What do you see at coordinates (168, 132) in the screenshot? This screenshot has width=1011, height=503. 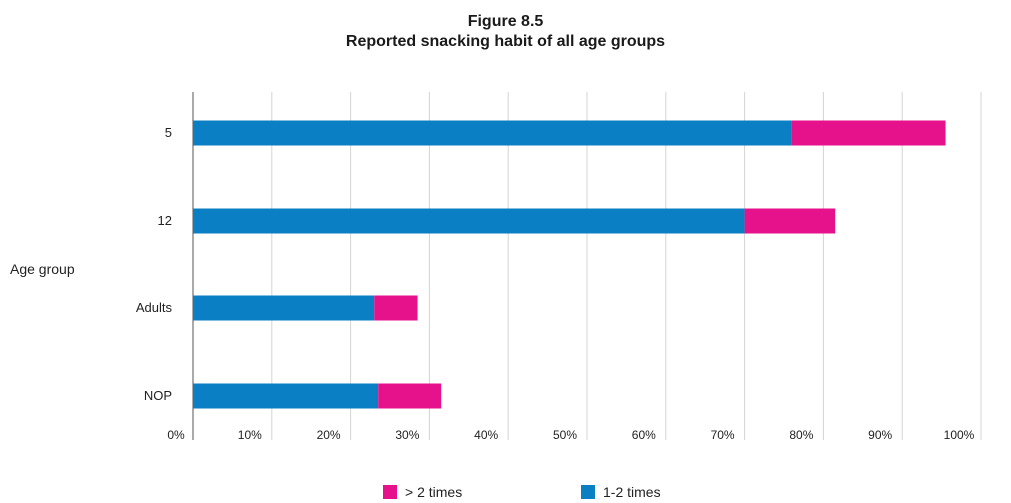 I see `y-tick-label: 5` at bounding box center [168, 132].